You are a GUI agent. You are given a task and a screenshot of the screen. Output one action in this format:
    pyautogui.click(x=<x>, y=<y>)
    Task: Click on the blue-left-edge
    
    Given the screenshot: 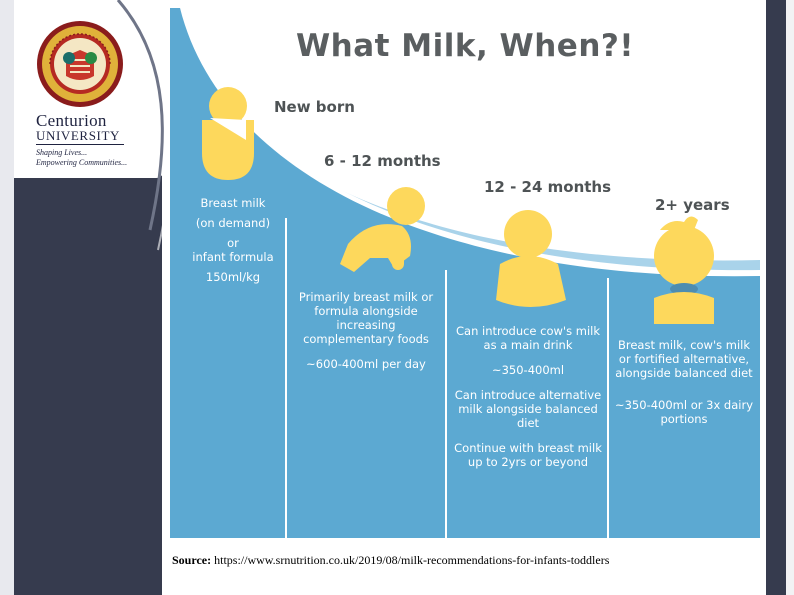 What is the action you would take?
    pyautogui.click(x=181, y=63)
    